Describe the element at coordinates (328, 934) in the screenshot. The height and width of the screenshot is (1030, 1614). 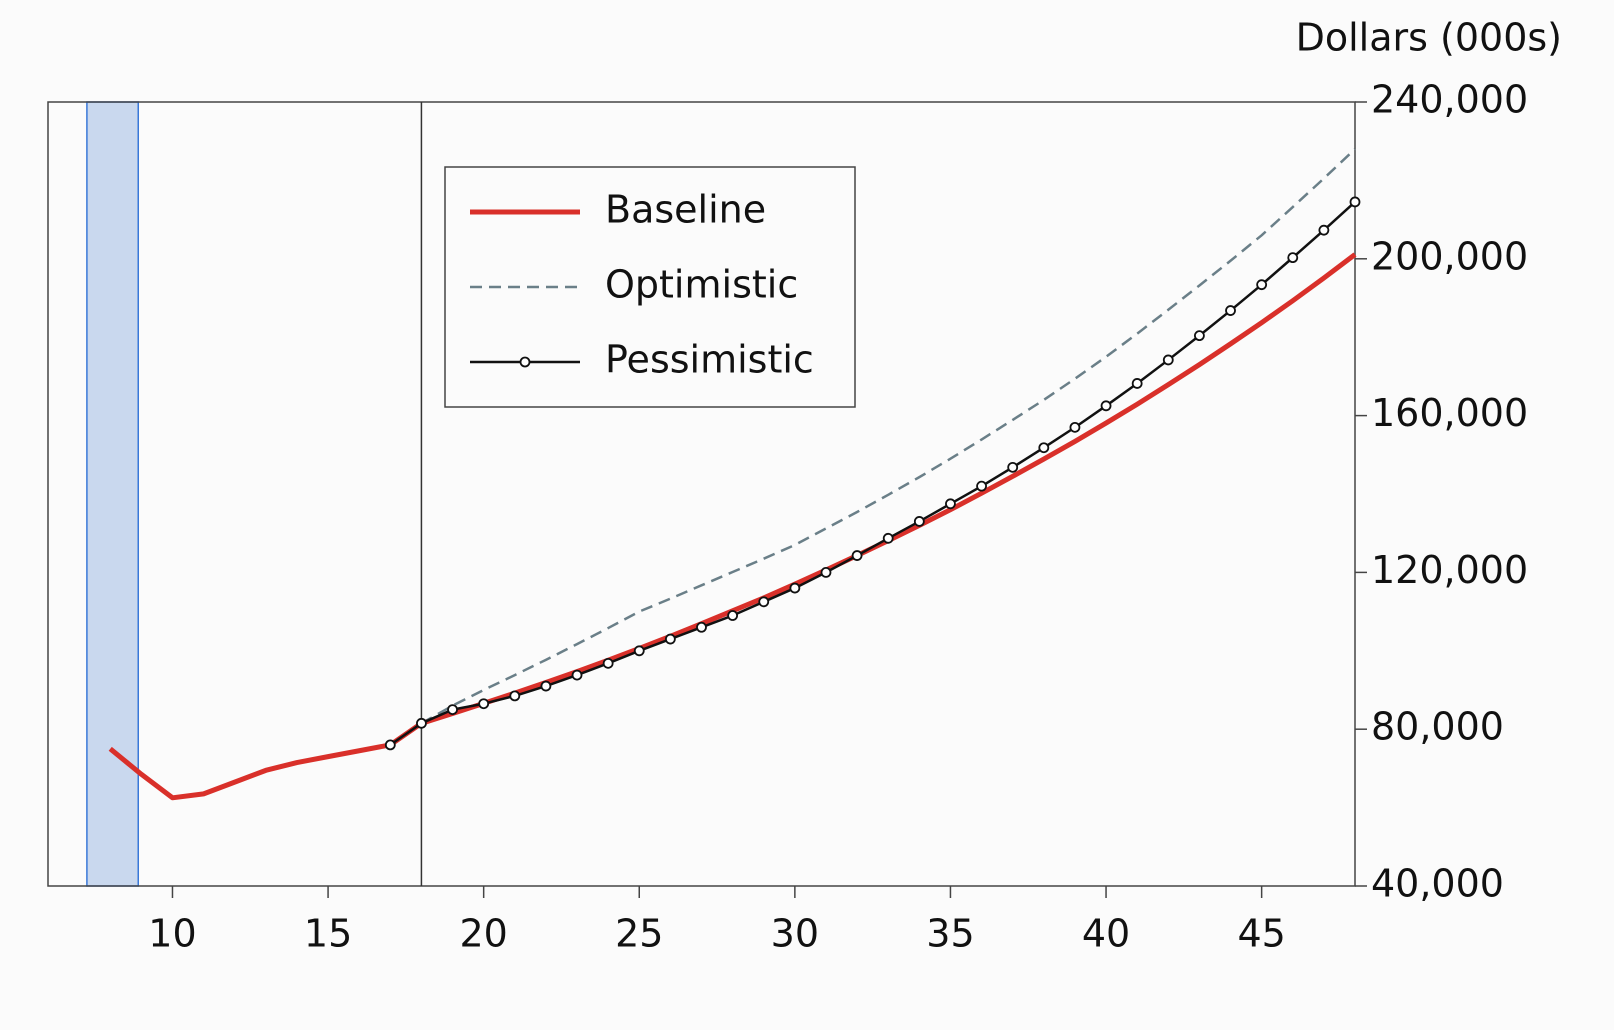
I see `x-tick-label: 15` at that location.